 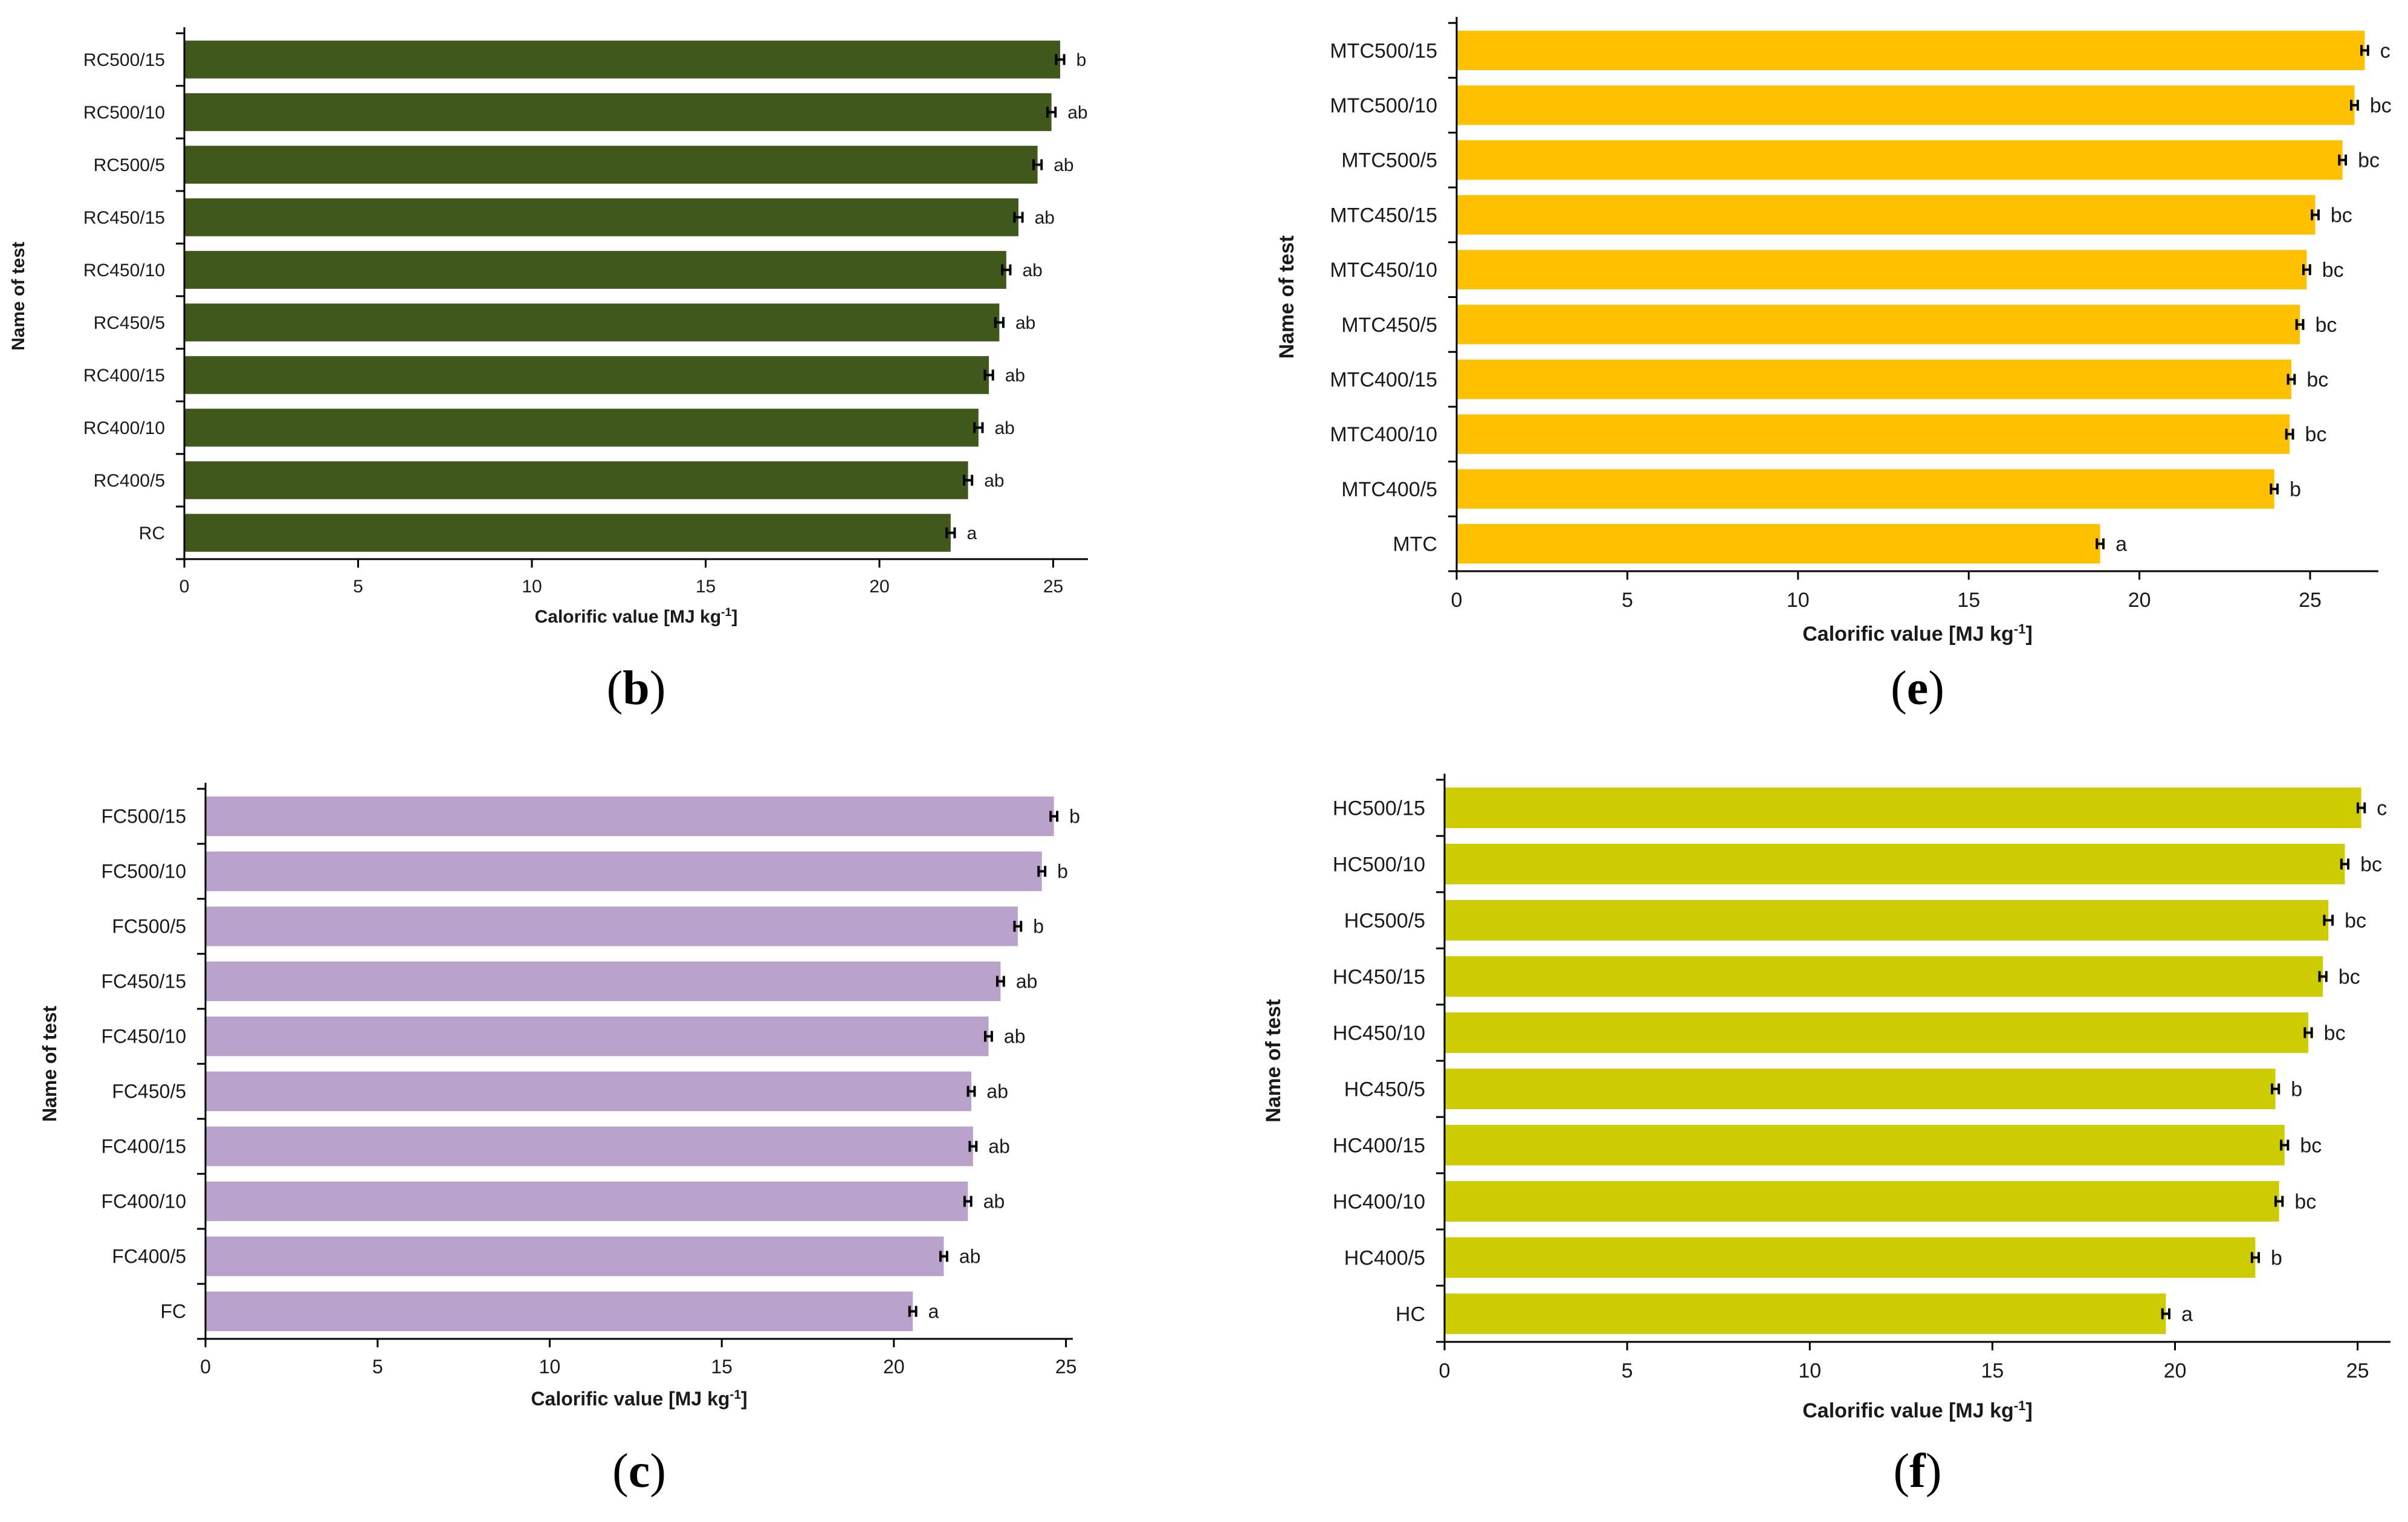 I want to click on bar-fc, so click(x=559, y=1311).